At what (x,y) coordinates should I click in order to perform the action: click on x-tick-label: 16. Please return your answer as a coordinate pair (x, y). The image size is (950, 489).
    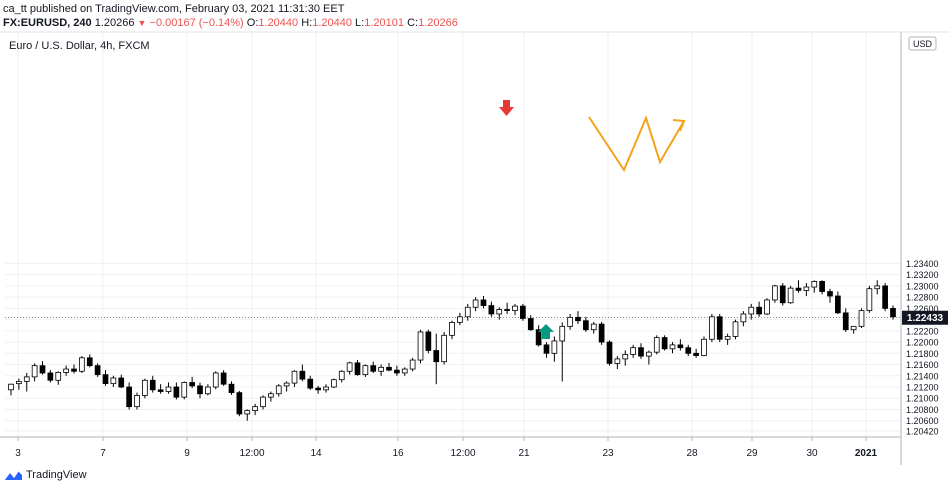
    Looking at the image, I should click on (398, 453).